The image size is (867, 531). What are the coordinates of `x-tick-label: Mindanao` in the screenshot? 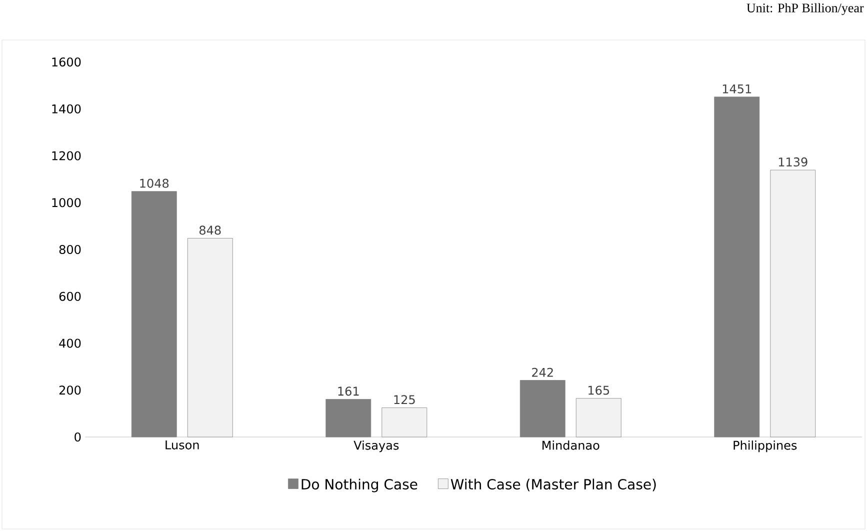 It's located at (571, 445).